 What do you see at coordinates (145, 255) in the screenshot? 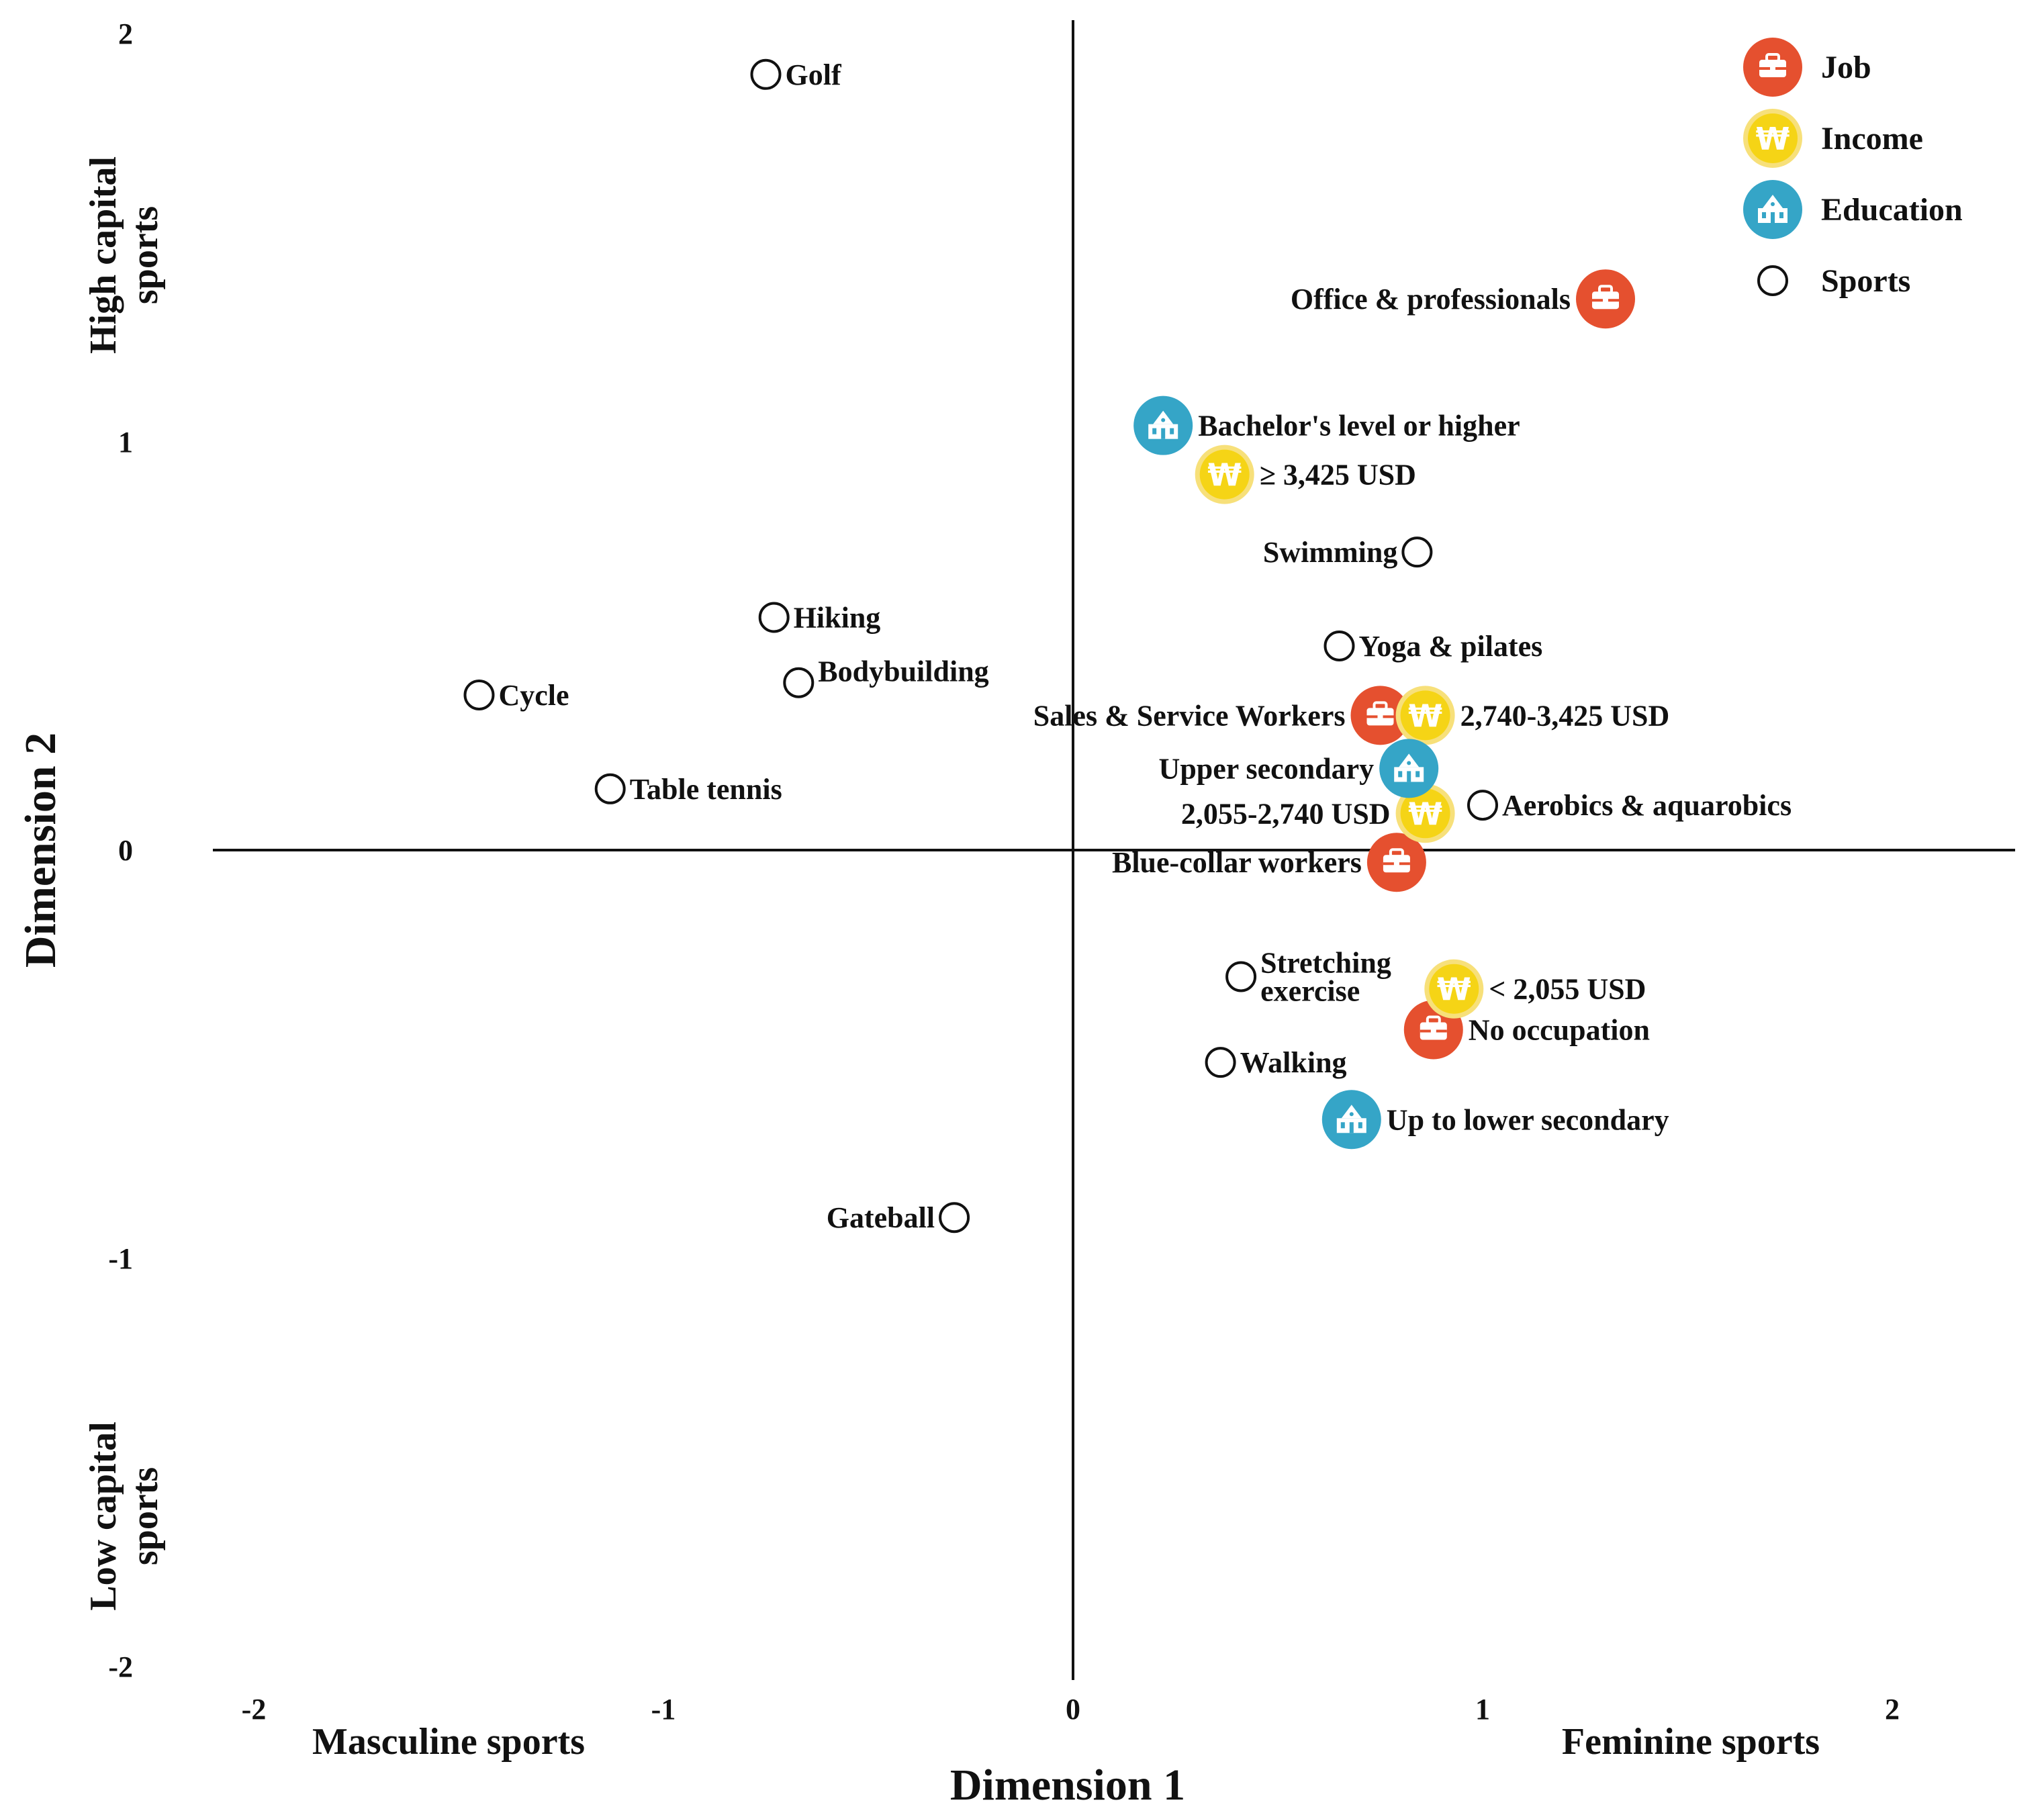
I see `y-end-label-top-line: sports` at bounding box center [145, 255].